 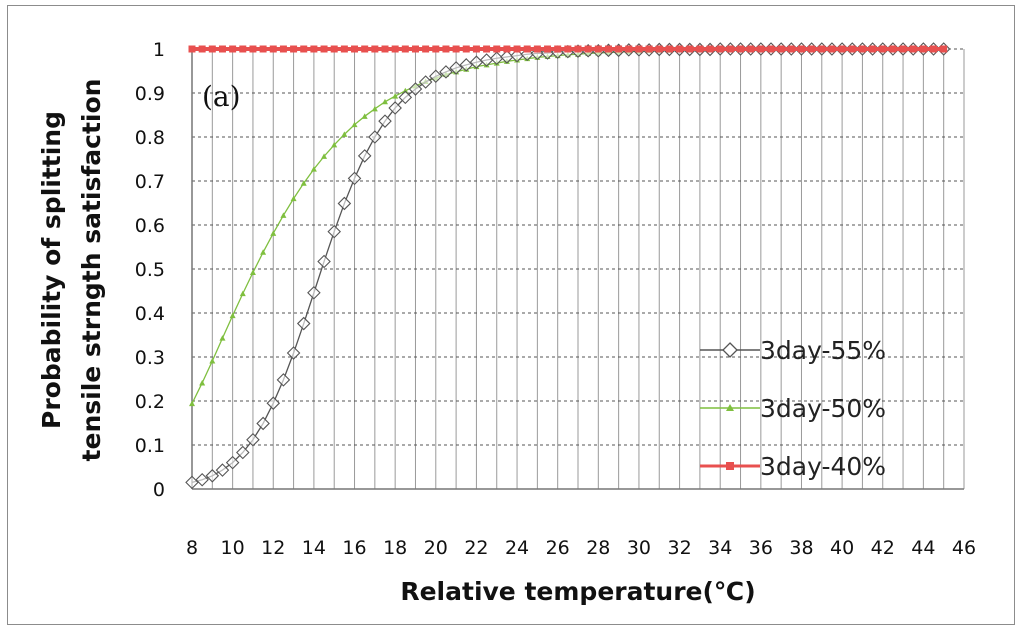 What do you see at coordinates (842, 548) in the screenshot?
I see `x-tick-label: 40` at bounding box center [842, 548].